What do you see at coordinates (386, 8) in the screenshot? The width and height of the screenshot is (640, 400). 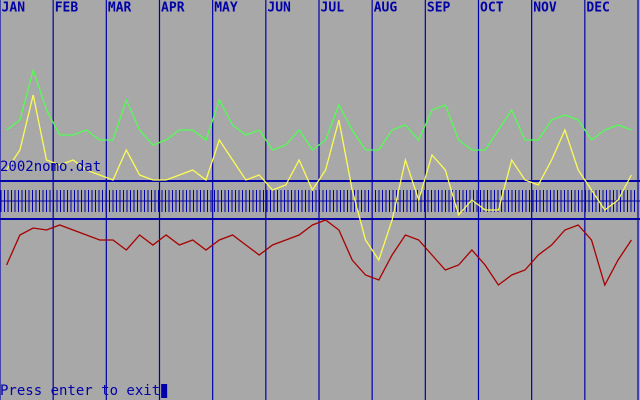 I see `x-tick-label: AUG` at bounding box center [386, 8].